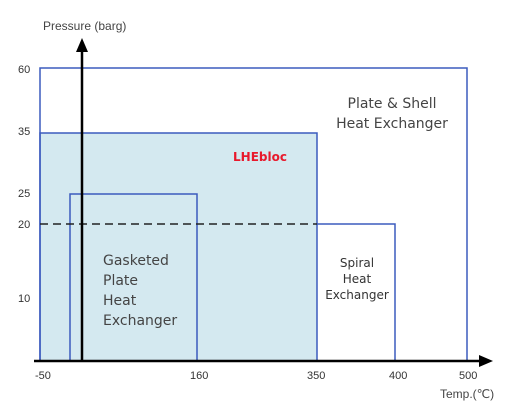 This screenshot has height=420, width=523. Describe the element at coordinates (316, 376) in the screenshot. I see `x-tick-label: 350` at that location.